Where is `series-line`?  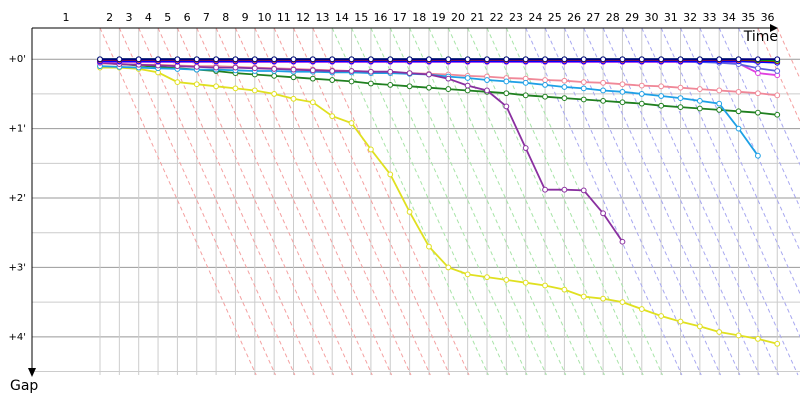
series-line is located at coordinates (438, 79).